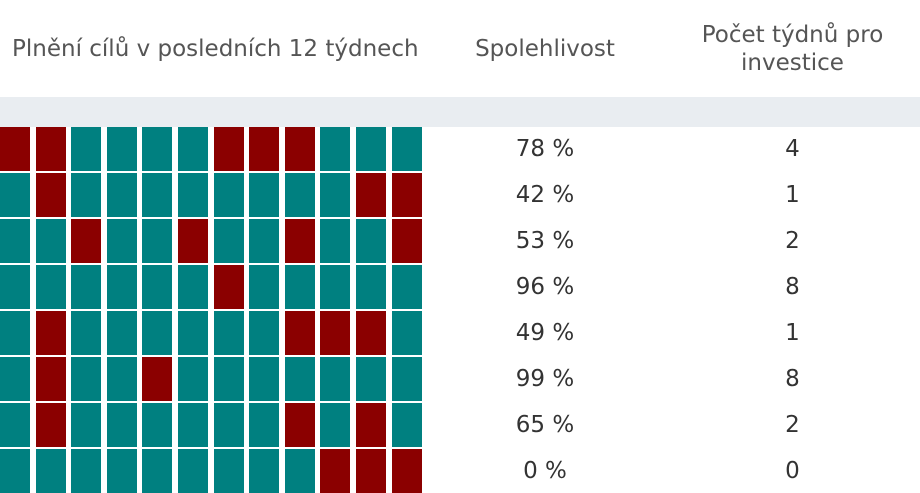  Describe the element at coordinates (792, 48) in the screenshot. I see `weeks-for-investment-header: Počet týdnů pro investice` at that location.